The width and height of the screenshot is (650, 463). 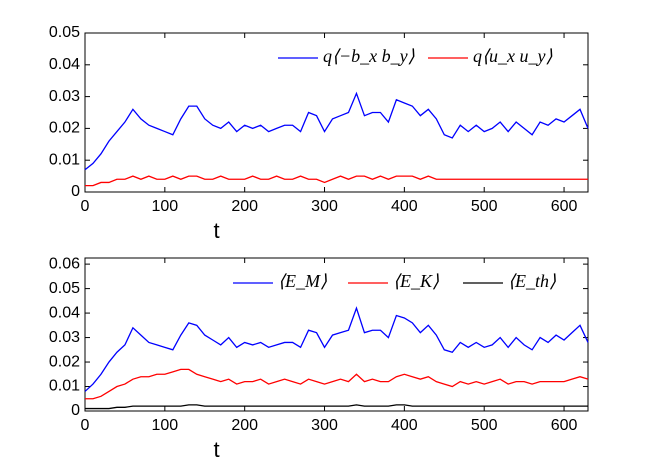 What do you see at coordinates (513, 56) in the screenshot?
I see `legend-label: q⟨u_x u_y⟩` at bounding box center [513, 56].